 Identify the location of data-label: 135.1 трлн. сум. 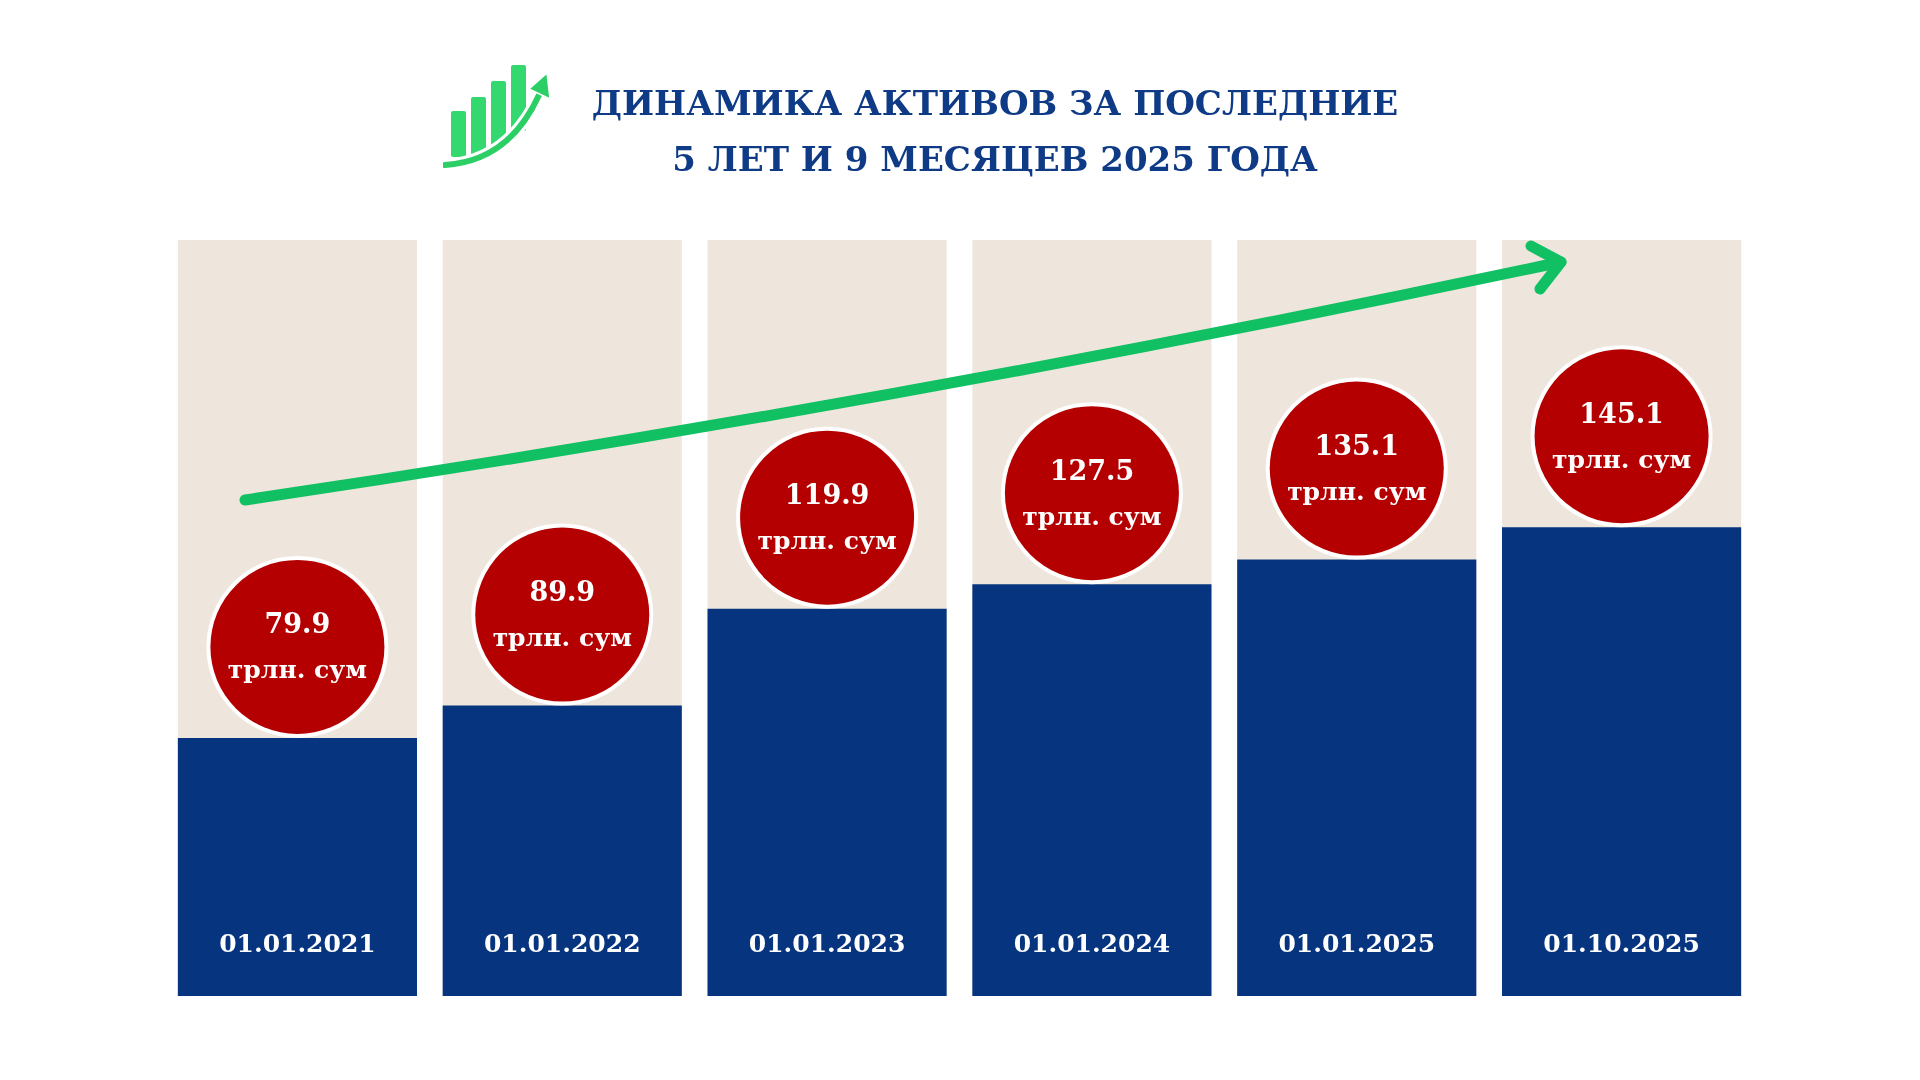
(1357, 468).